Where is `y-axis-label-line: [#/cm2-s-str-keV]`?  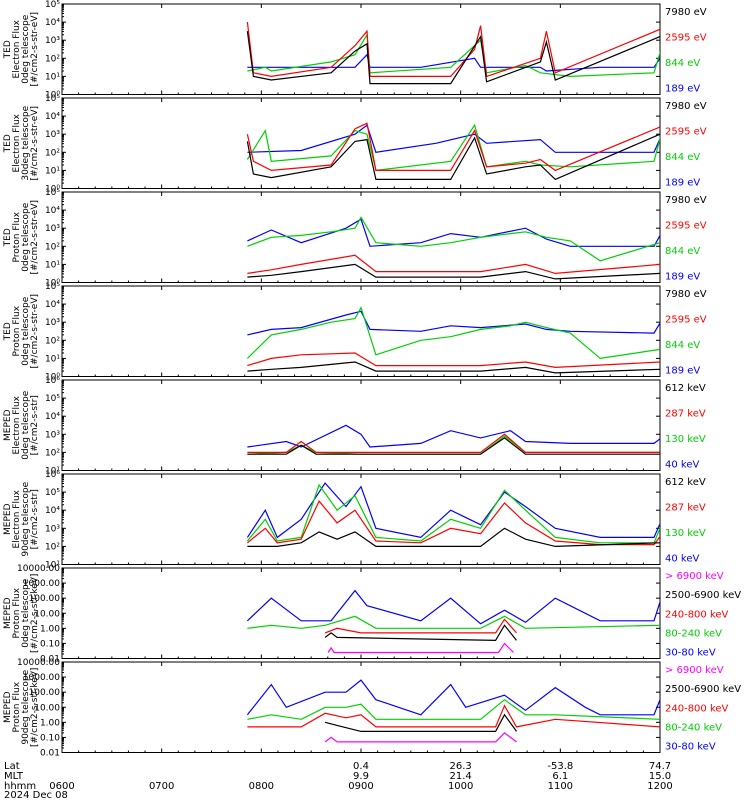 y-axis-label-line: [#/cm2-s-str-keV] is located at coordinates (35, 707).